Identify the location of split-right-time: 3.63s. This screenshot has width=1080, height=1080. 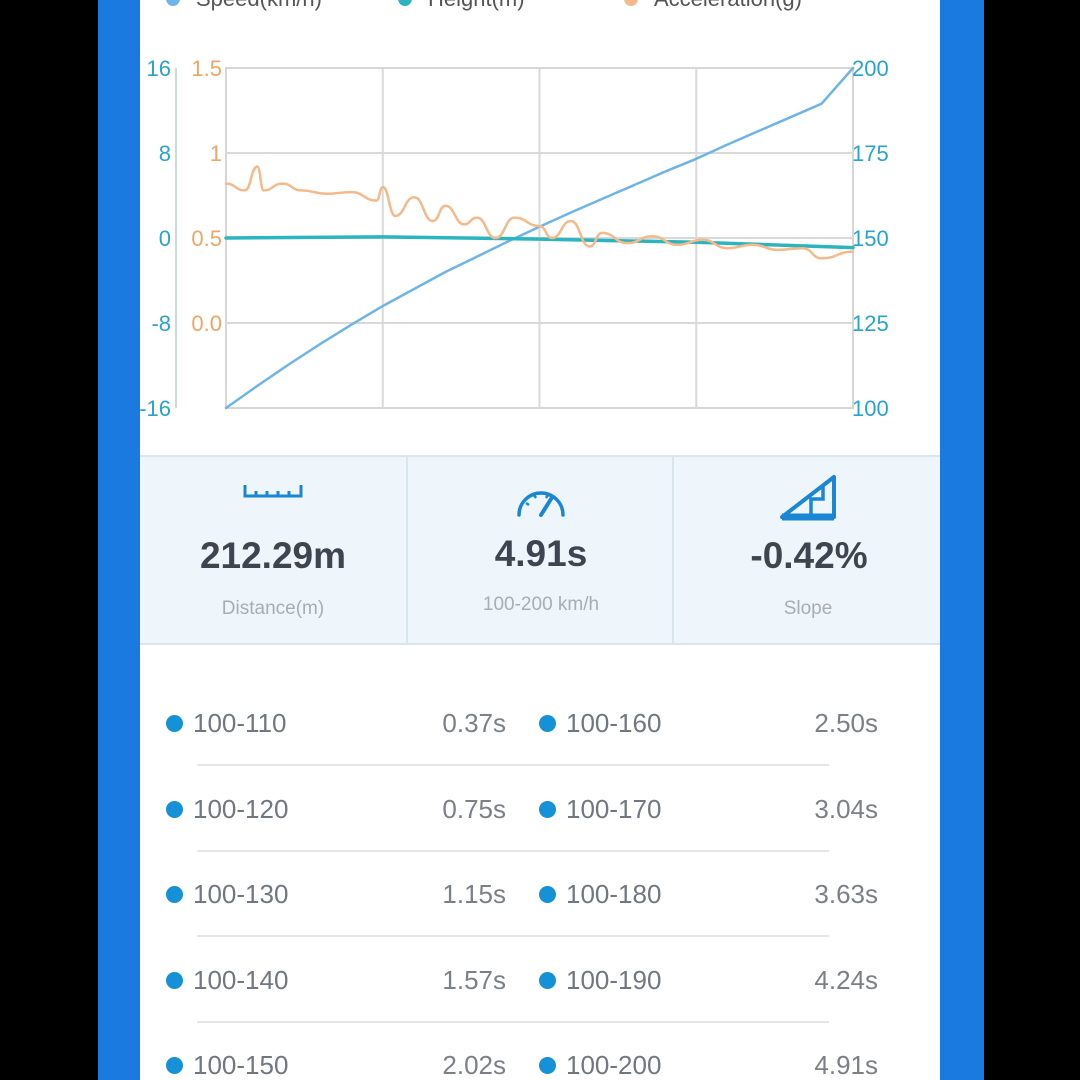
(846, 894).